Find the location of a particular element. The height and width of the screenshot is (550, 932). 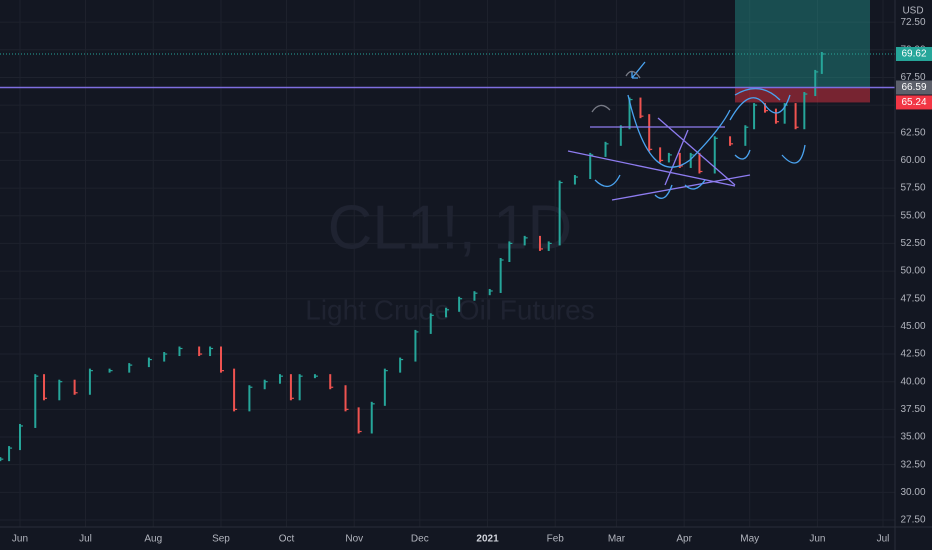

watermark-name: Light Crude Oil Futures is located at coordinates (449, 309).